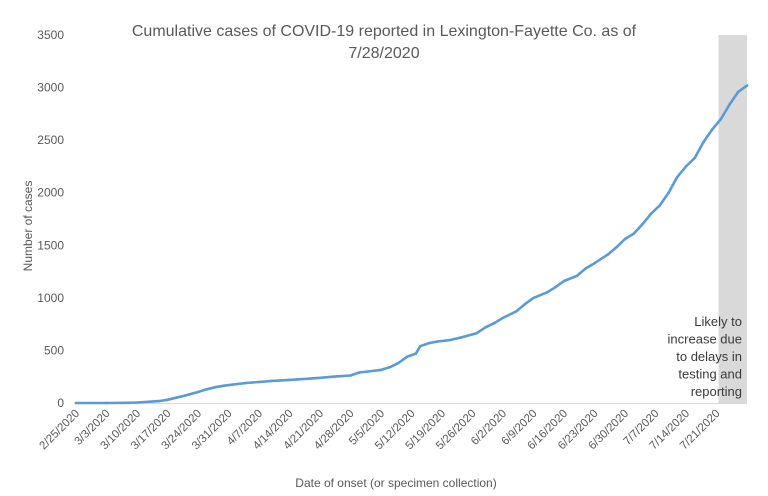 The width and height of the screenshot is (768, 496). I want to click on delay-annotation-line: to delays in, so click(709, 356).